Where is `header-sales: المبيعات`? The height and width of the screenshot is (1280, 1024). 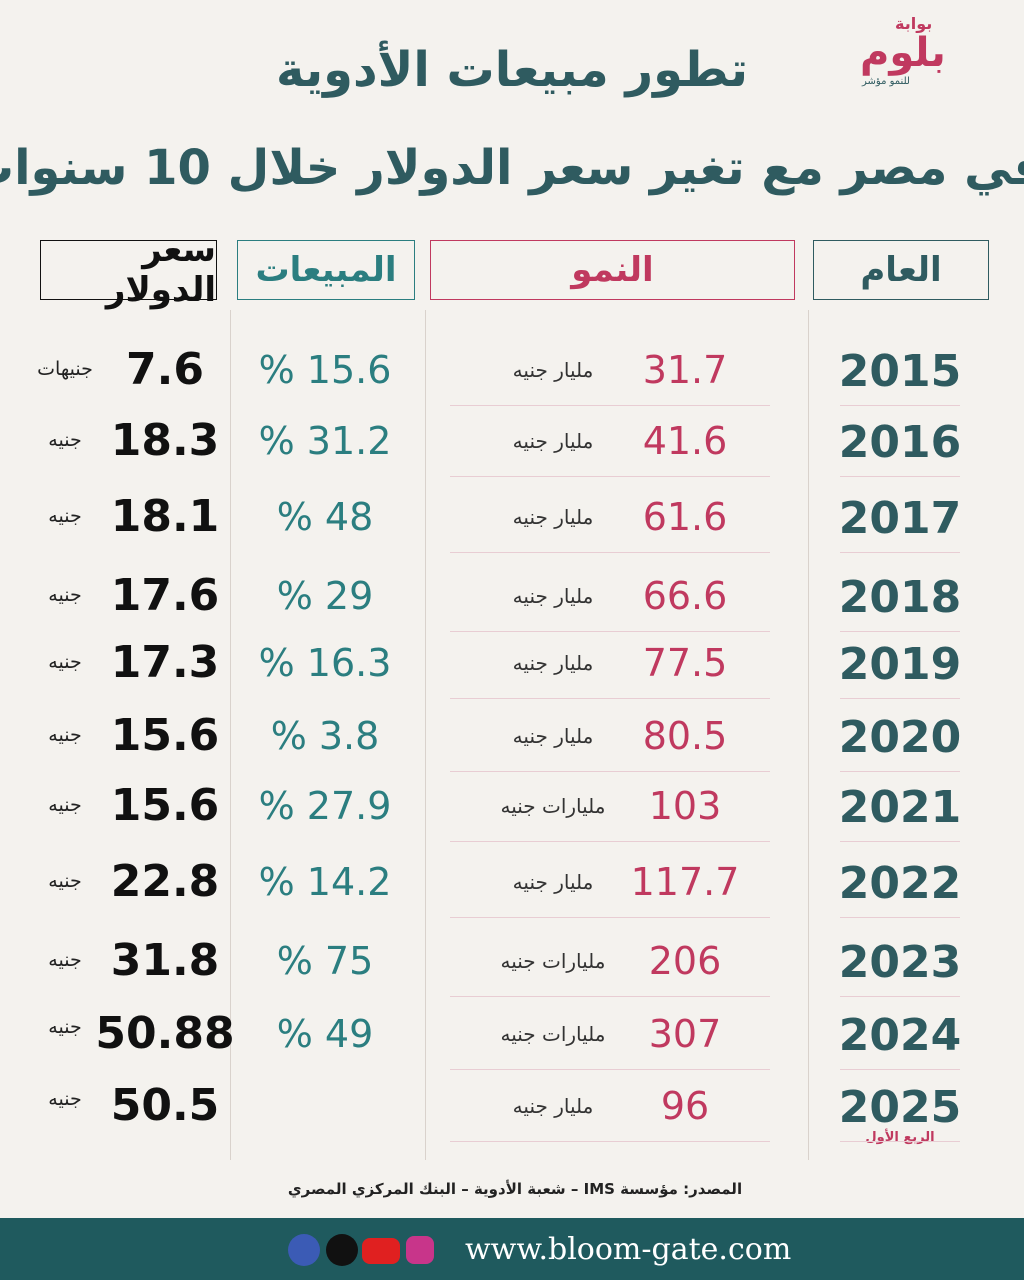 header-sales: المبيعات is located at coordinates (326, 270).